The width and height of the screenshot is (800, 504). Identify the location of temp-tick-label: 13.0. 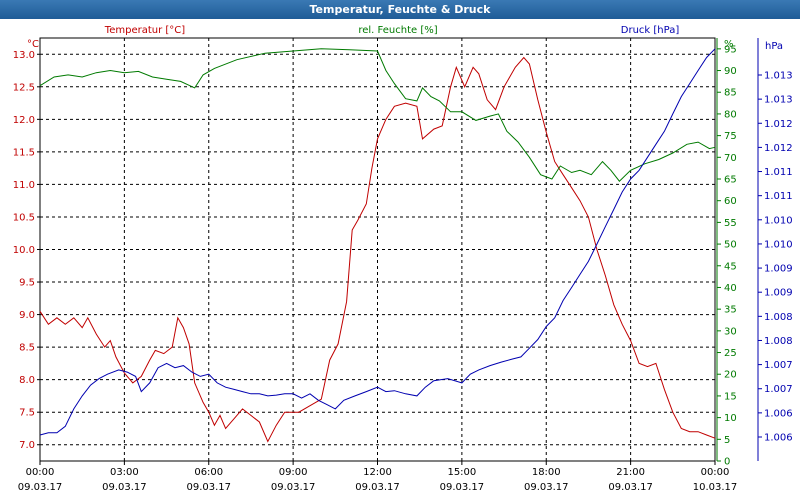
(24, 55).